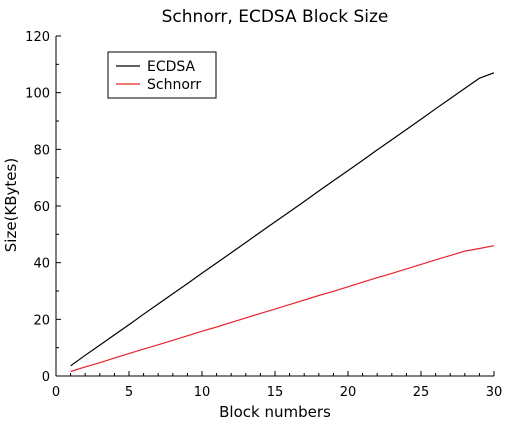 This screenshot has width=507, height=424. Describe the element at coordinates (174, 85) in the screenshot. I see `legend-label-schnorr: Schnorr` at that location.